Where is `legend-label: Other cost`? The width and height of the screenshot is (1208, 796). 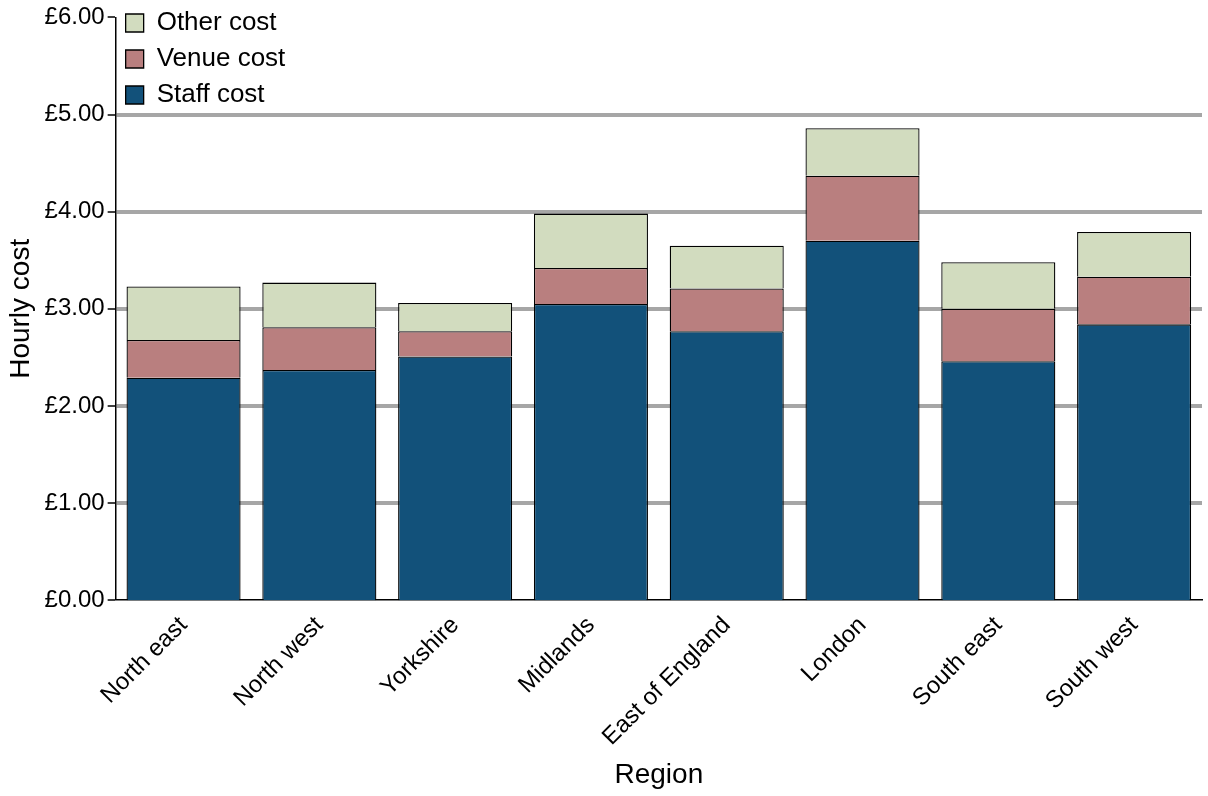
legend-label: Other cost is located at coordinates (217, 21).